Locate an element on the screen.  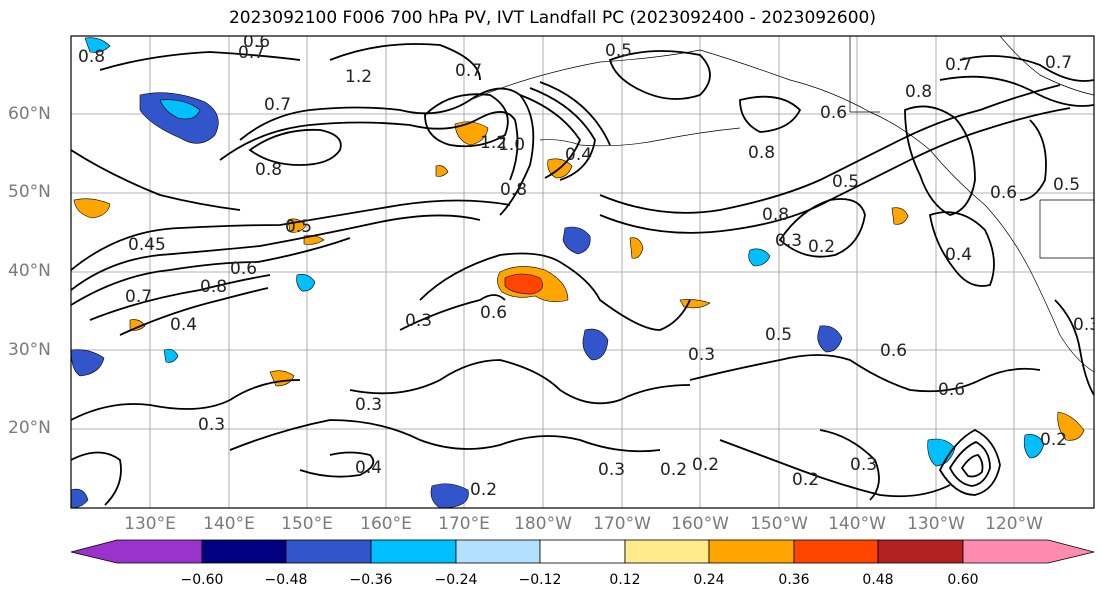
lon-label: 150°E is located at coordinates (307, 524).